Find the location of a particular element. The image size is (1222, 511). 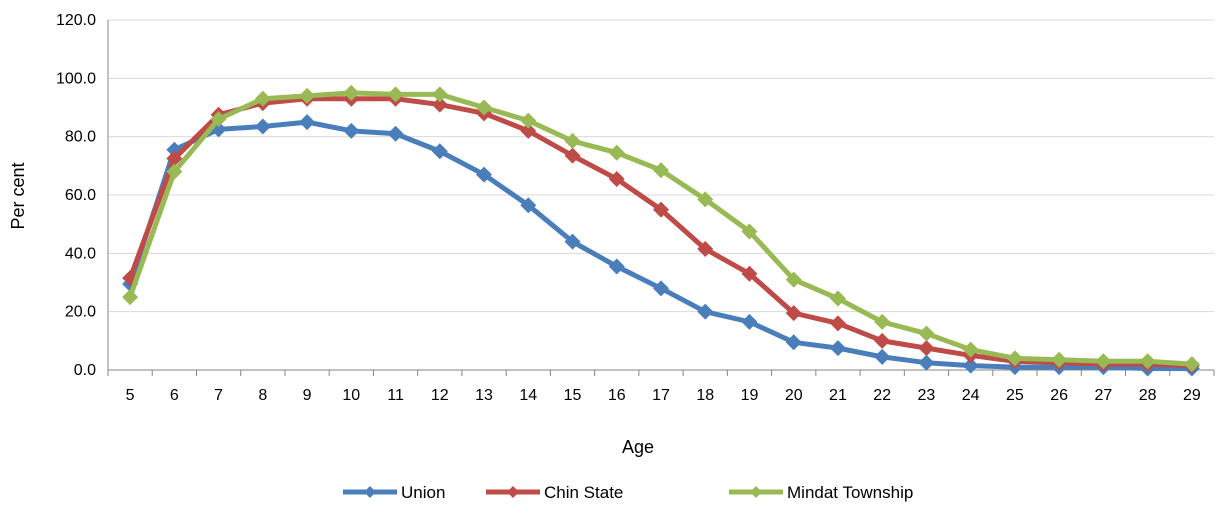

x-axis-title: Age is located at coordinates (638, 447).